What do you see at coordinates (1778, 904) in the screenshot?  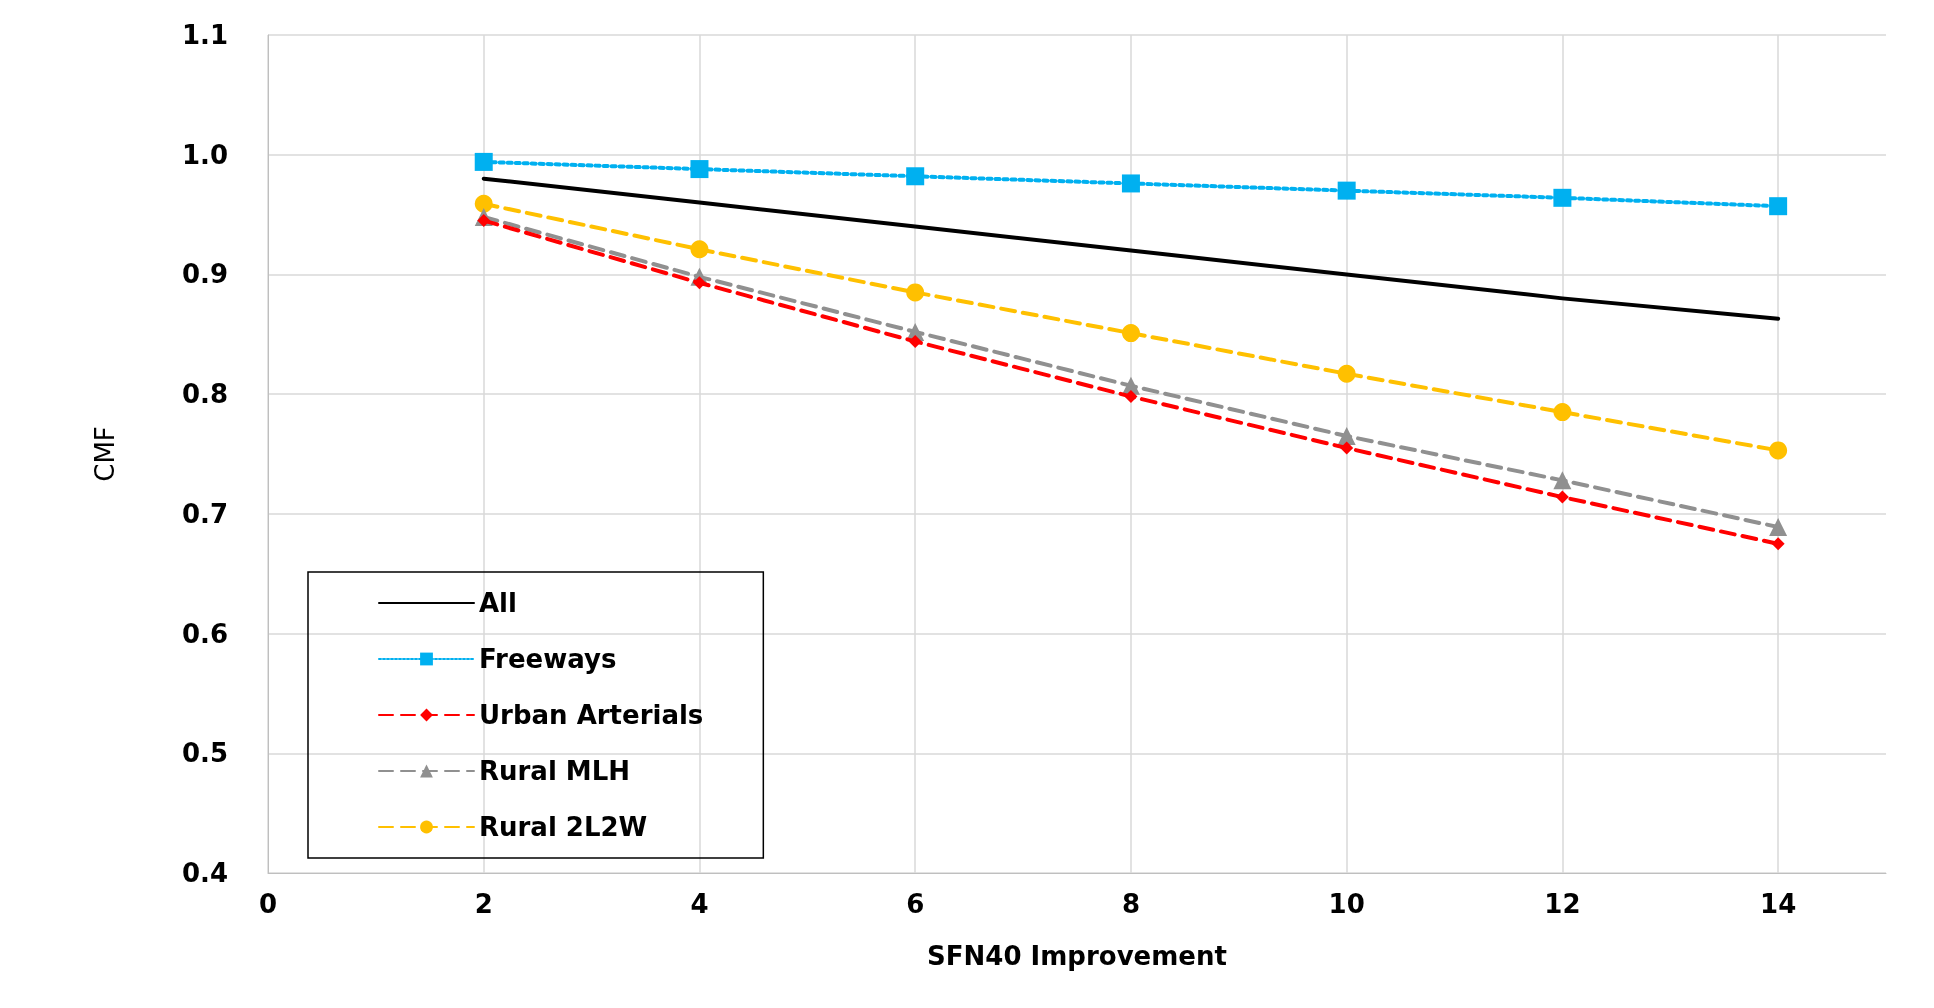 I see `x-tick-label: 14` at bounding box center [1778, 904].